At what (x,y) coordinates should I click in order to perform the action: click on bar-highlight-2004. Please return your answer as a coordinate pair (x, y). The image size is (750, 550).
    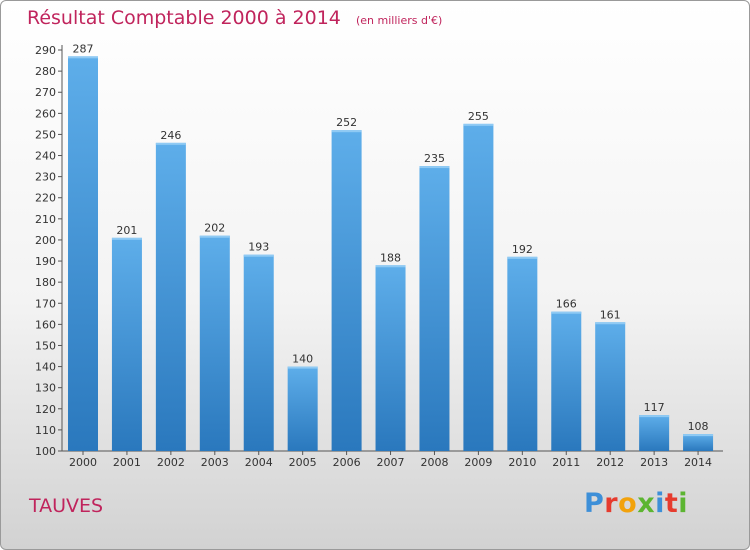
    Looking at the image, I should click on (258, 255).